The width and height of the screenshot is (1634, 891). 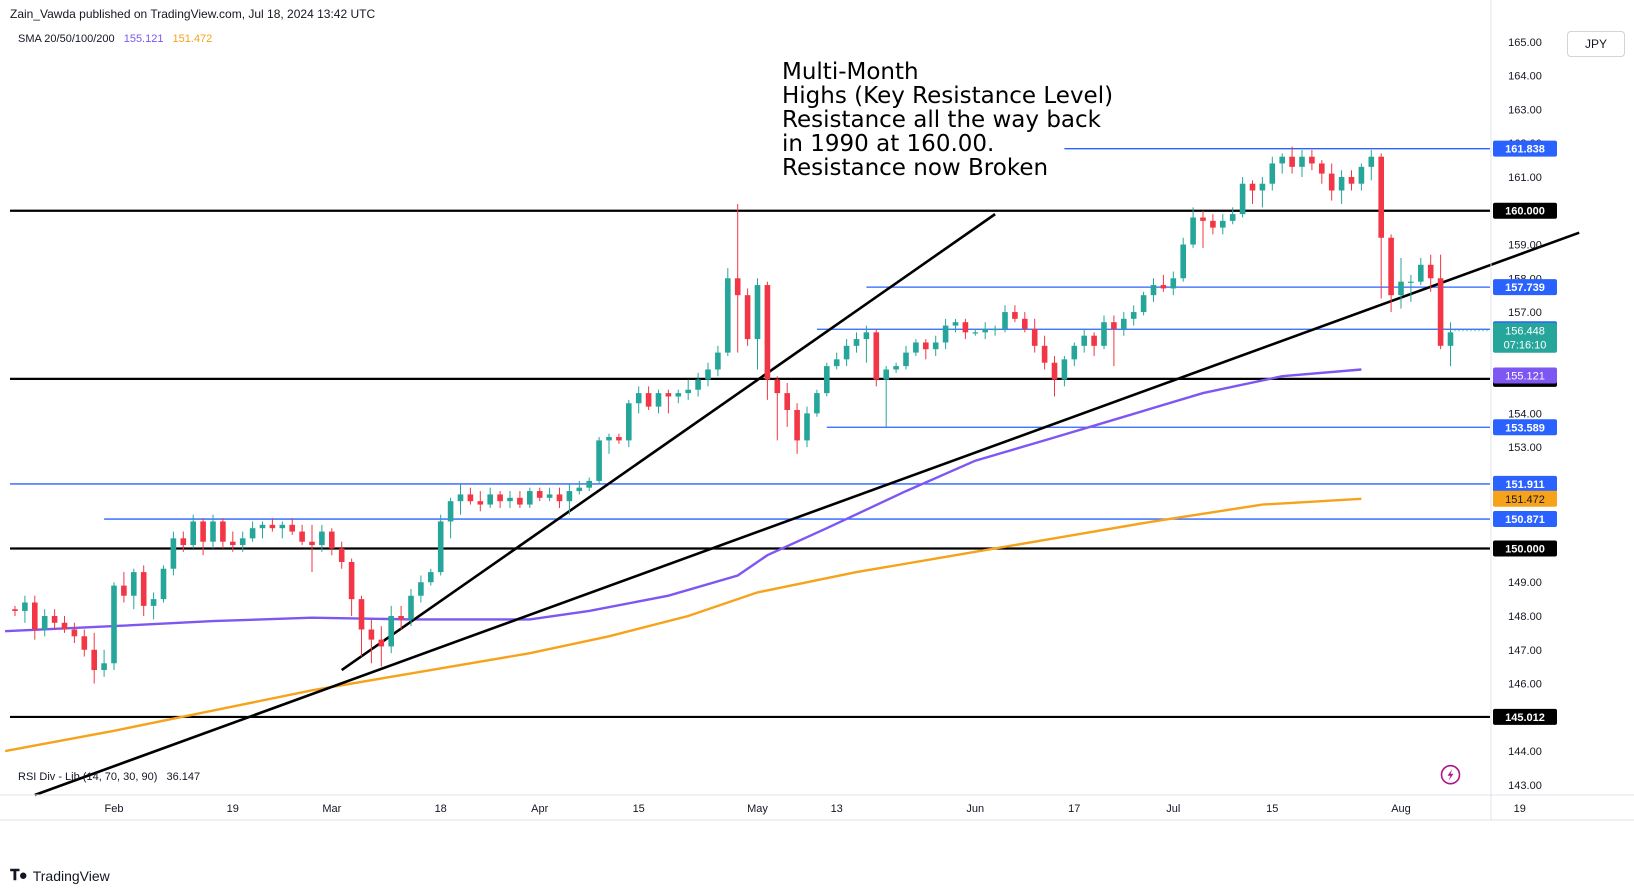 What do you see at coordinates (118, 39) in the screenshot?
I see `sma-legend: SMA 20/50/100/200 155.121 151.472` at bounding box center [118, 39].